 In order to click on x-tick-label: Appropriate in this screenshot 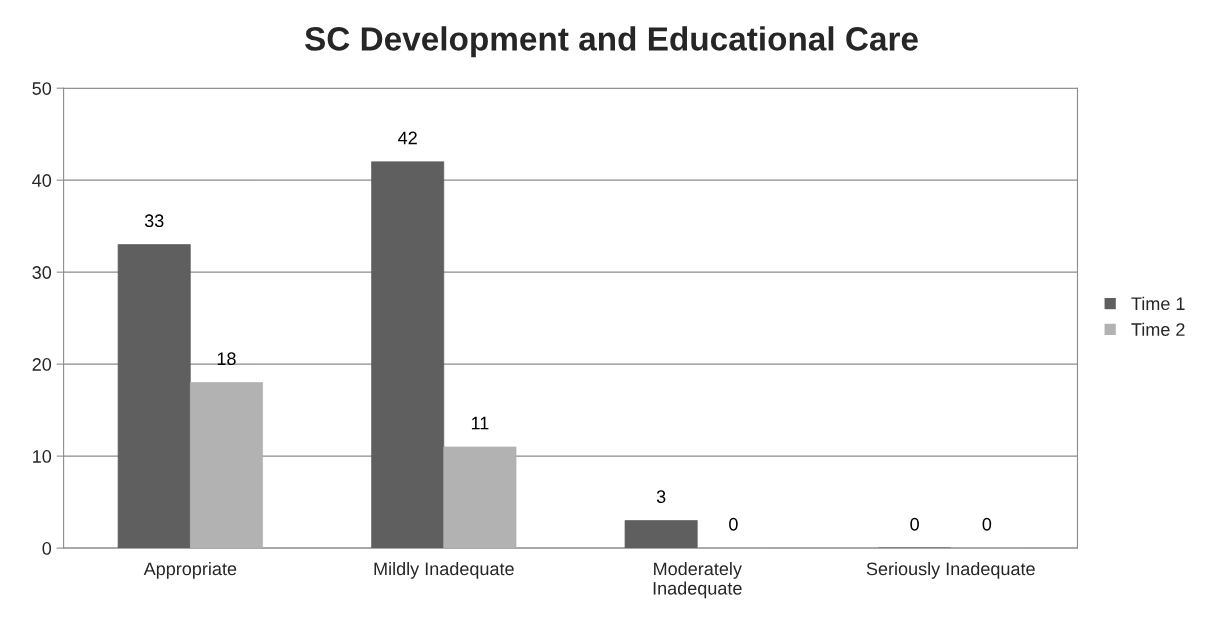, I will do `click(190, 570)`.